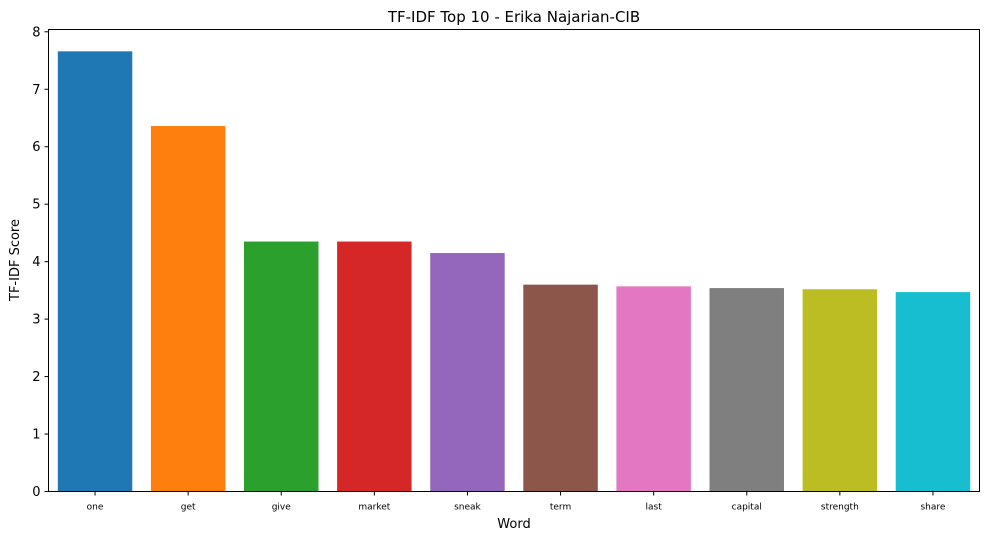 This screenshot has width=991, height=541. I want to click on x-tick-label-capital: capital, so click(747, 508).